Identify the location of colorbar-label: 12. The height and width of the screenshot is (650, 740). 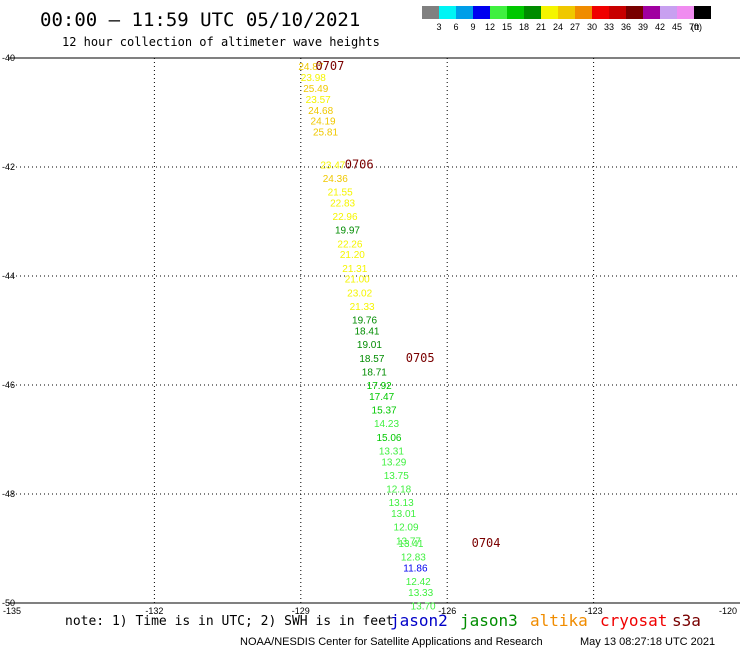
(490, 27).